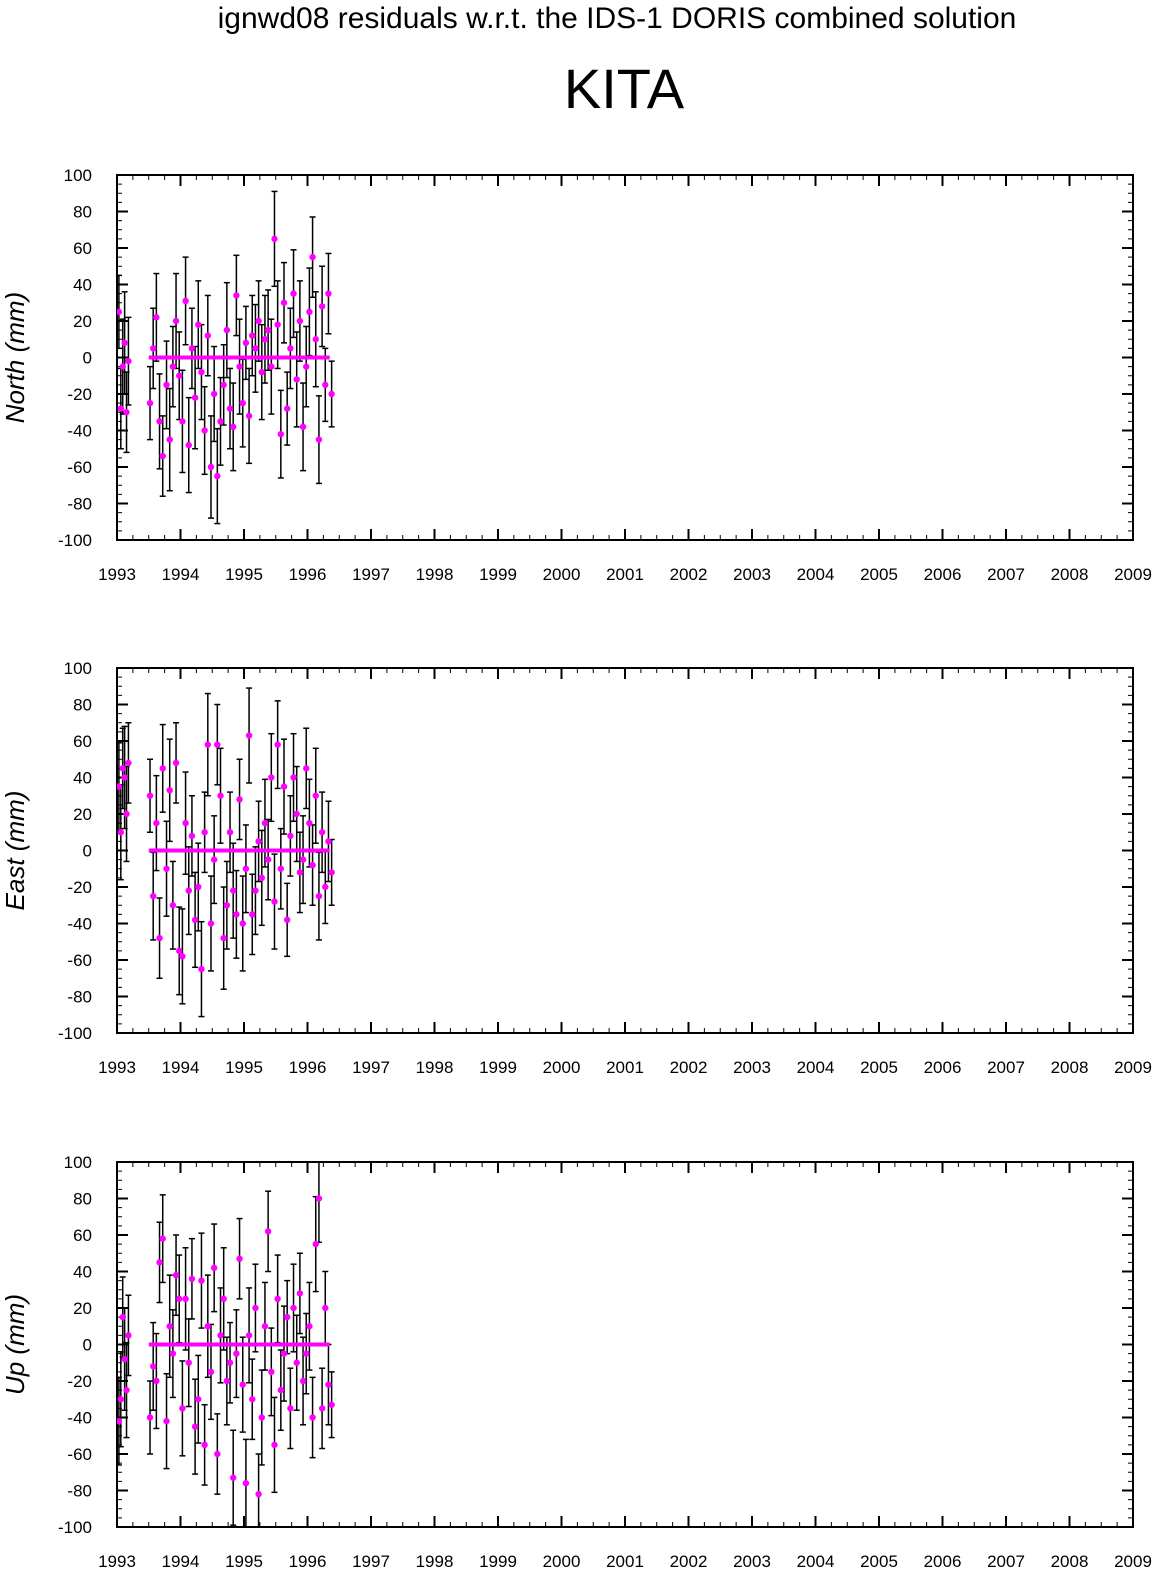  Describe the element at coordinates (1133, 574) in the screenshot. I see `x-tick-label: 2009` at that location.